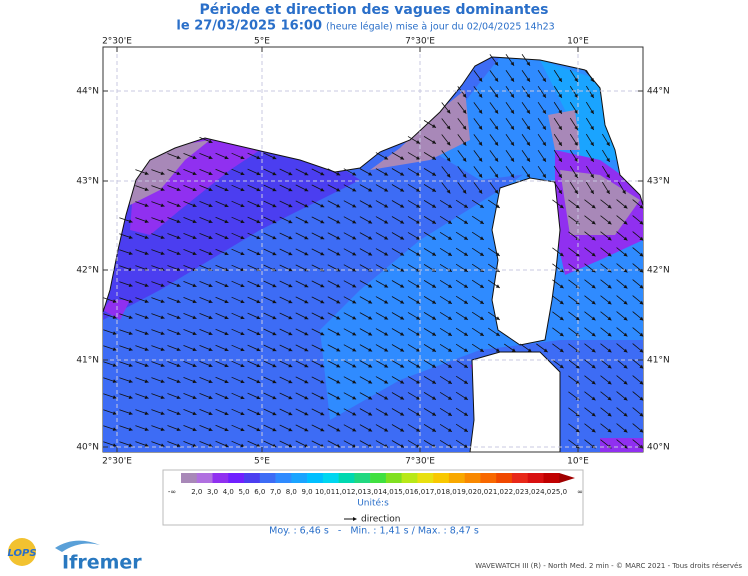  Describe the element at coordinates (339, 492) in the screenshot. I see `colorbar-label: 11,0` at that location.